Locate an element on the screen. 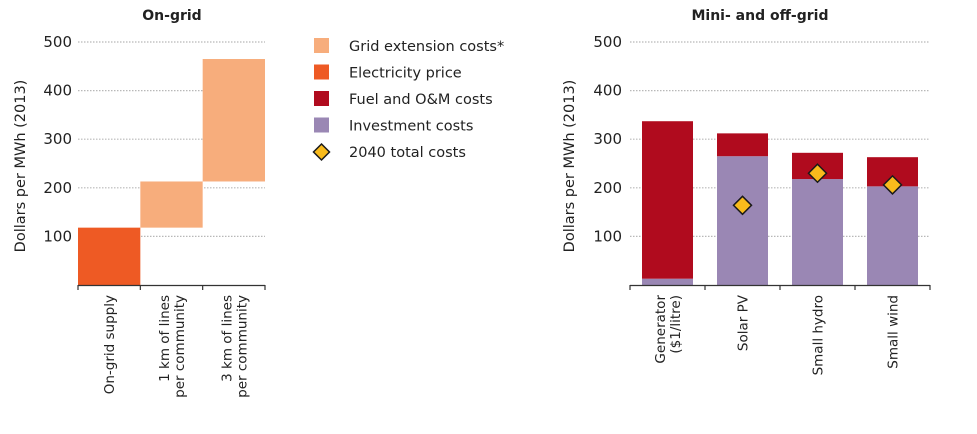 This screenshot has width=977, height=434. x-category-label: 1 km of lines per community is located at coordinates (172, 346).